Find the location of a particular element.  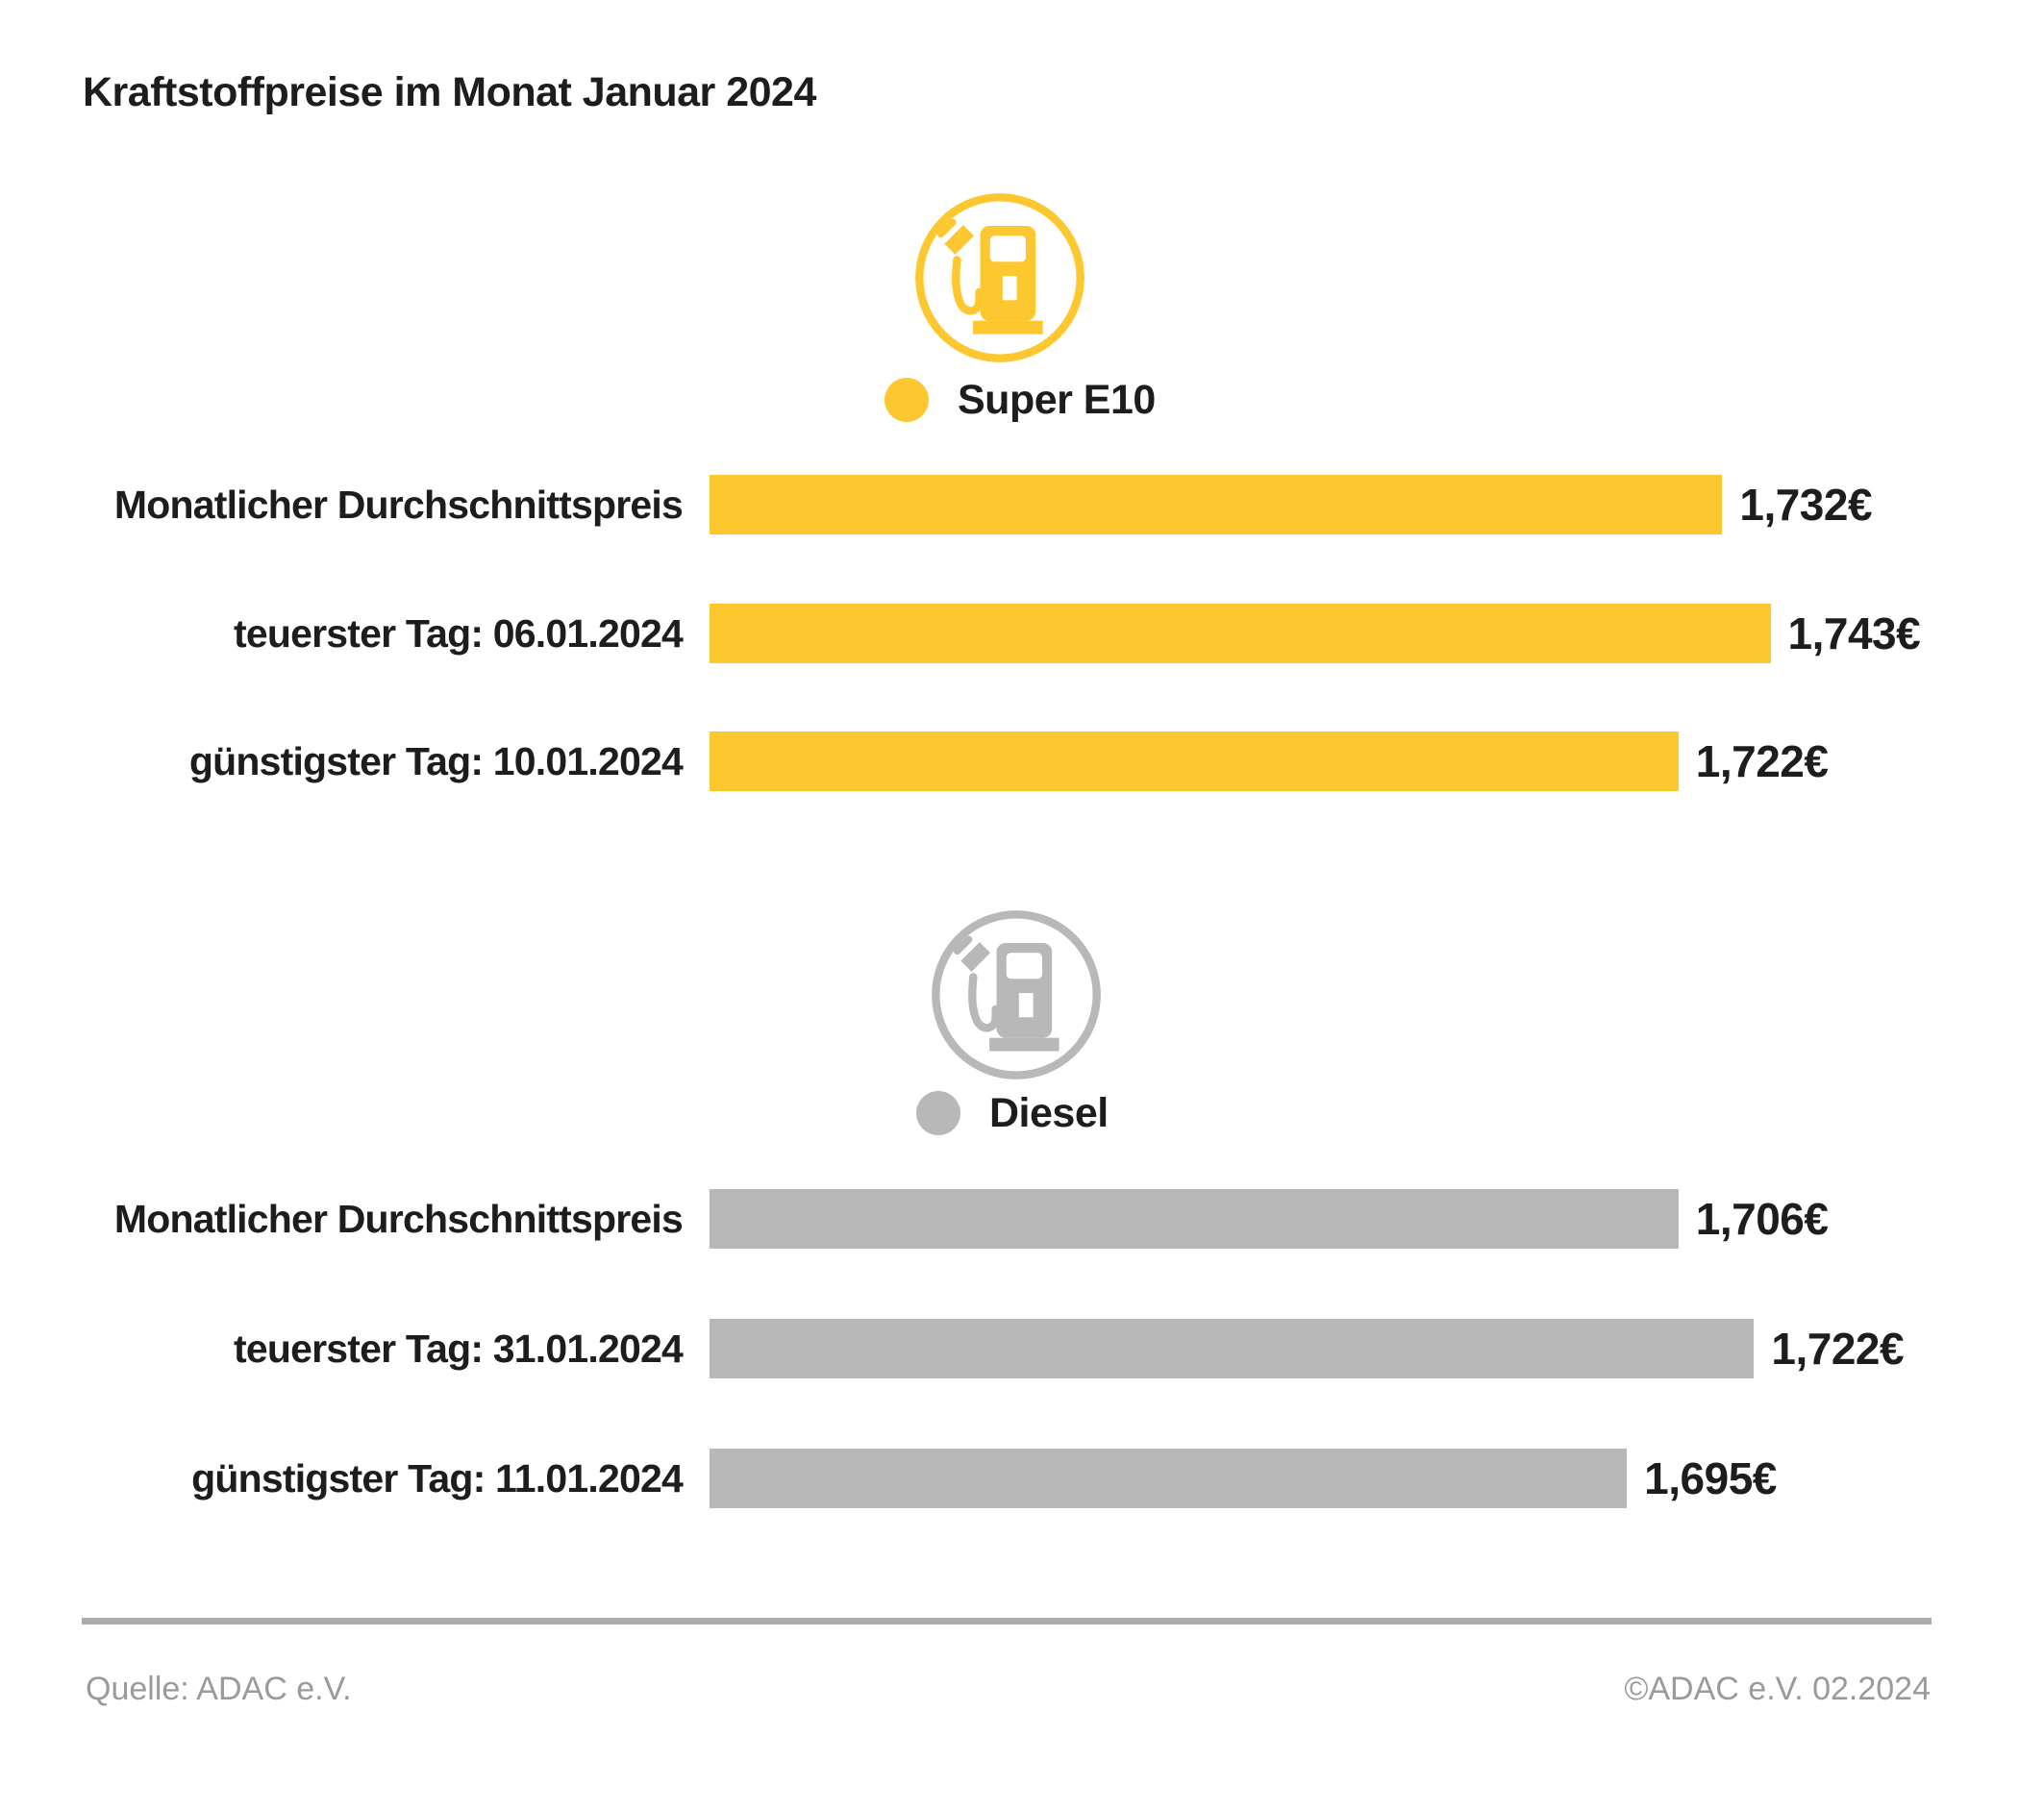

footer-divider is located at coordinates (1007, 1621).